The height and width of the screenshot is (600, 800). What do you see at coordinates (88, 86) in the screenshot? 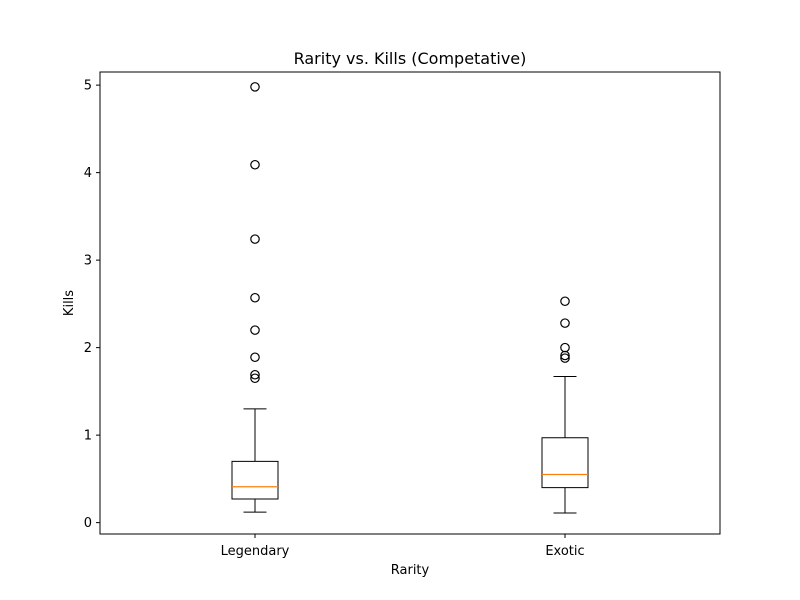
I see `y-tick-label: 5` at bounding box center [88, 86].